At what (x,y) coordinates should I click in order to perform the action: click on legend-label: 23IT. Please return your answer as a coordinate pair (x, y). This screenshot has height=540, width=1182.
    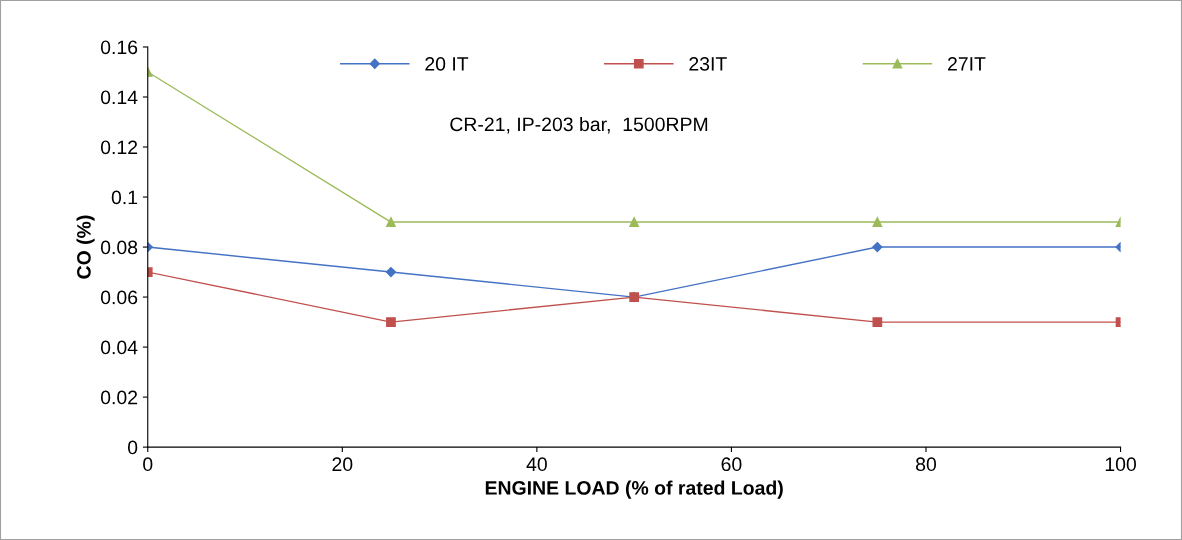
    Looking at the image, I should click on (708, 63).